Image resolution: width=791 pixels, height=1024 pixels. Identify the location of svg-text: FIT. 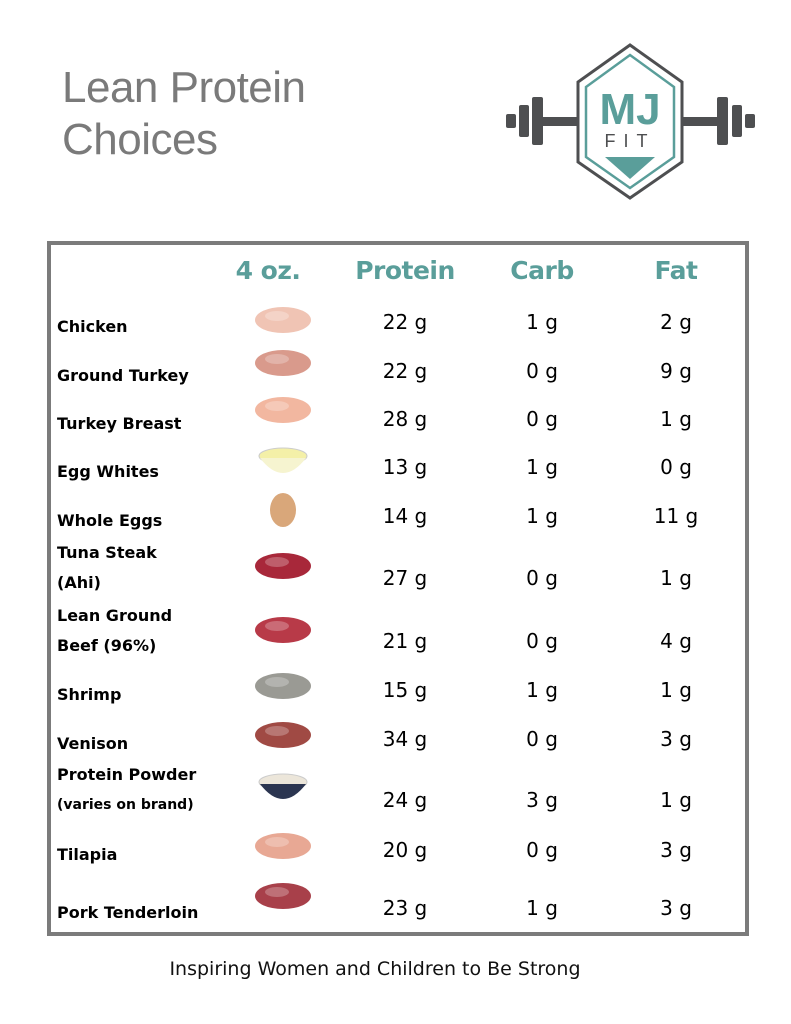
(630, 141).